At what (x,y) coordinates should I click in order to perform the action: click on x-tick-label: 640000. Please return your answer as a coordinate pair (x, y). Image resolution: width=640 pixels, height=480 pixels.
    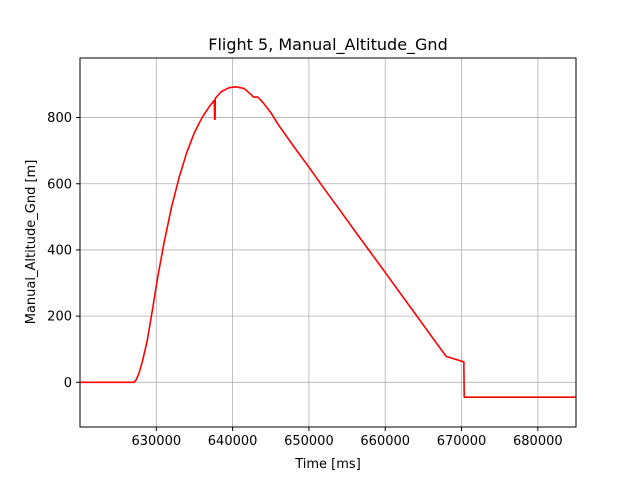
    Looking at the image, I should click on (233, 441).